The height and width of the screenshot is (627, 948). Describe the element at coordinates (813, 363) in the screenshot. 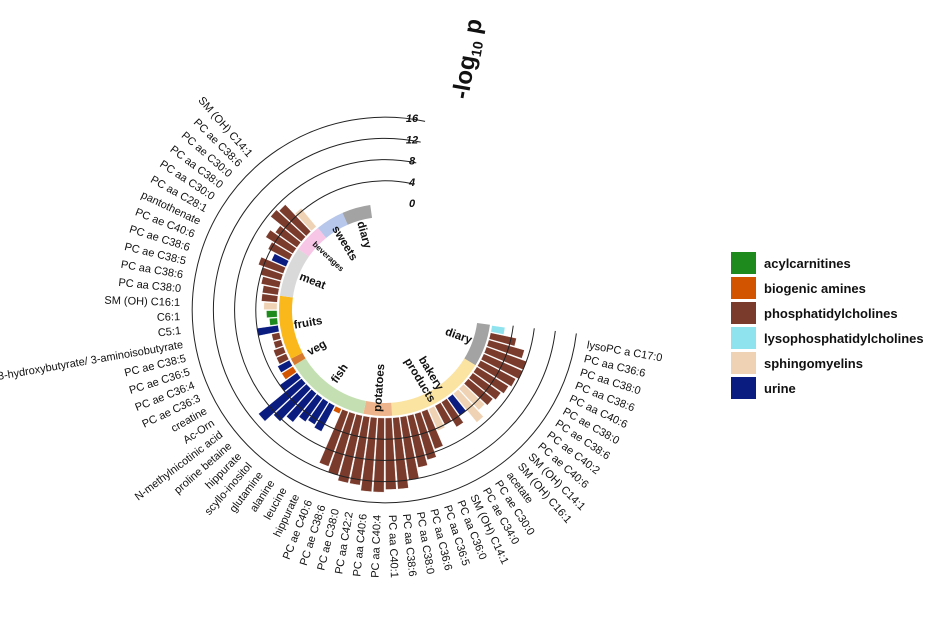

I see `legend-label-sphingomyelins: sphingomyelins` at that location.